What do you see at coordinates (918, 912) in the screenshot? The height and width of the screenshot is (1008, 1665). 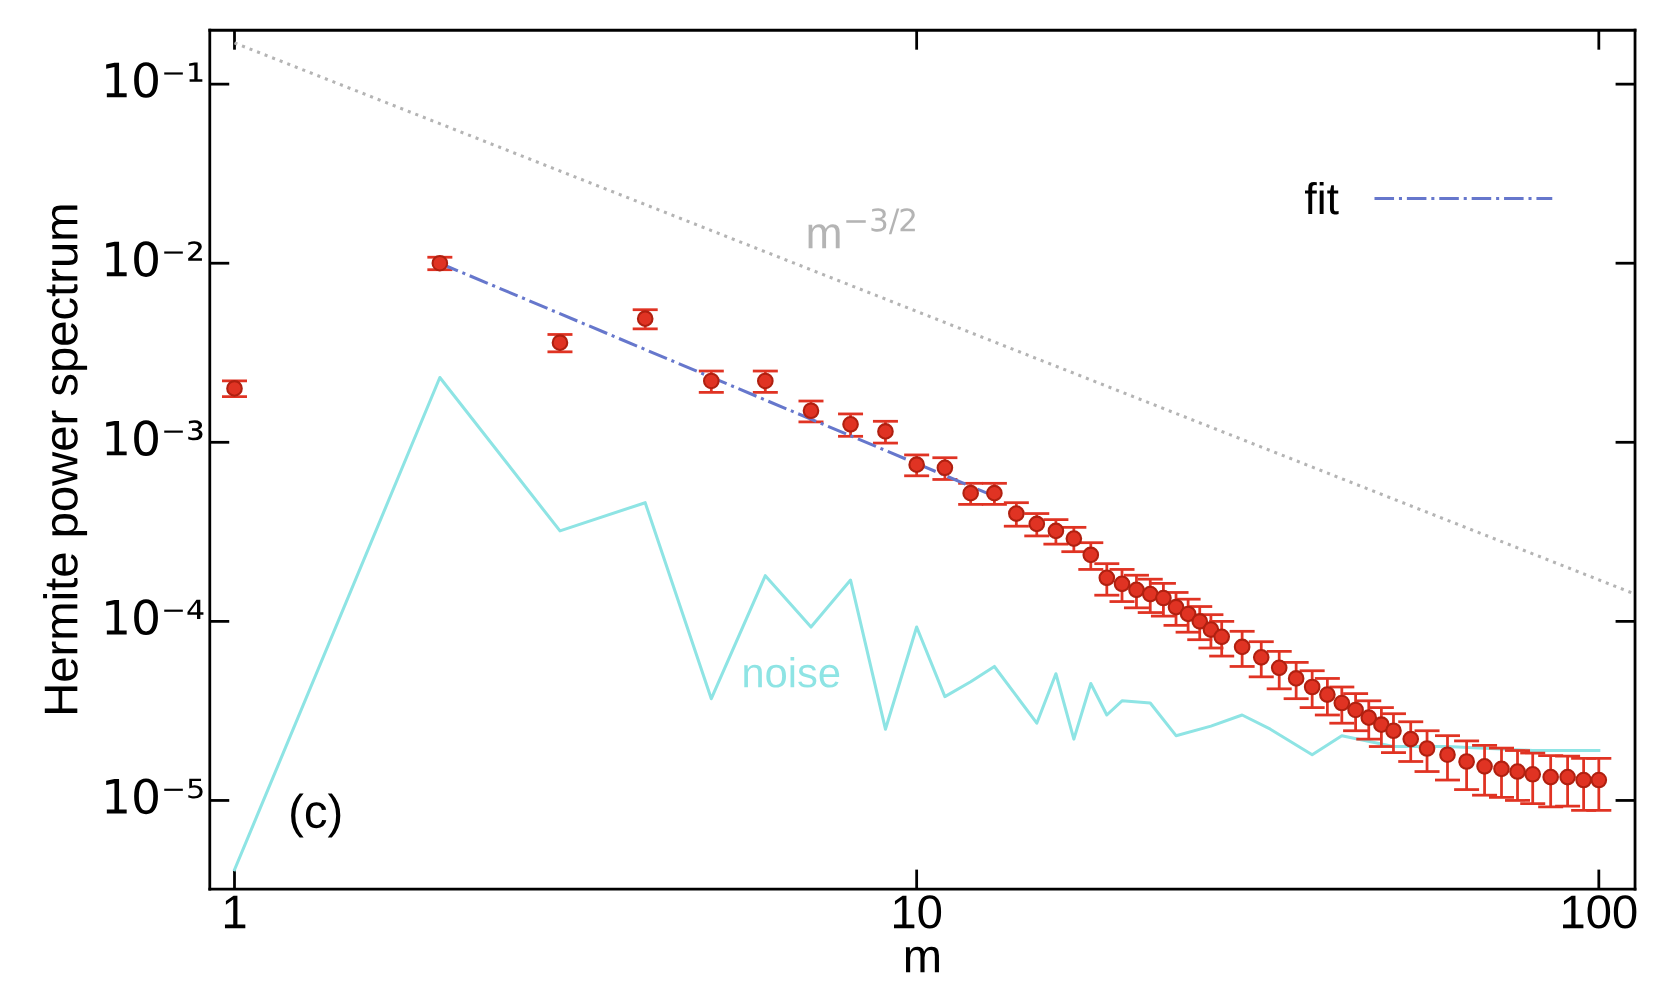 I see `x-tick-label: 10` at bounding box center [918, 912].